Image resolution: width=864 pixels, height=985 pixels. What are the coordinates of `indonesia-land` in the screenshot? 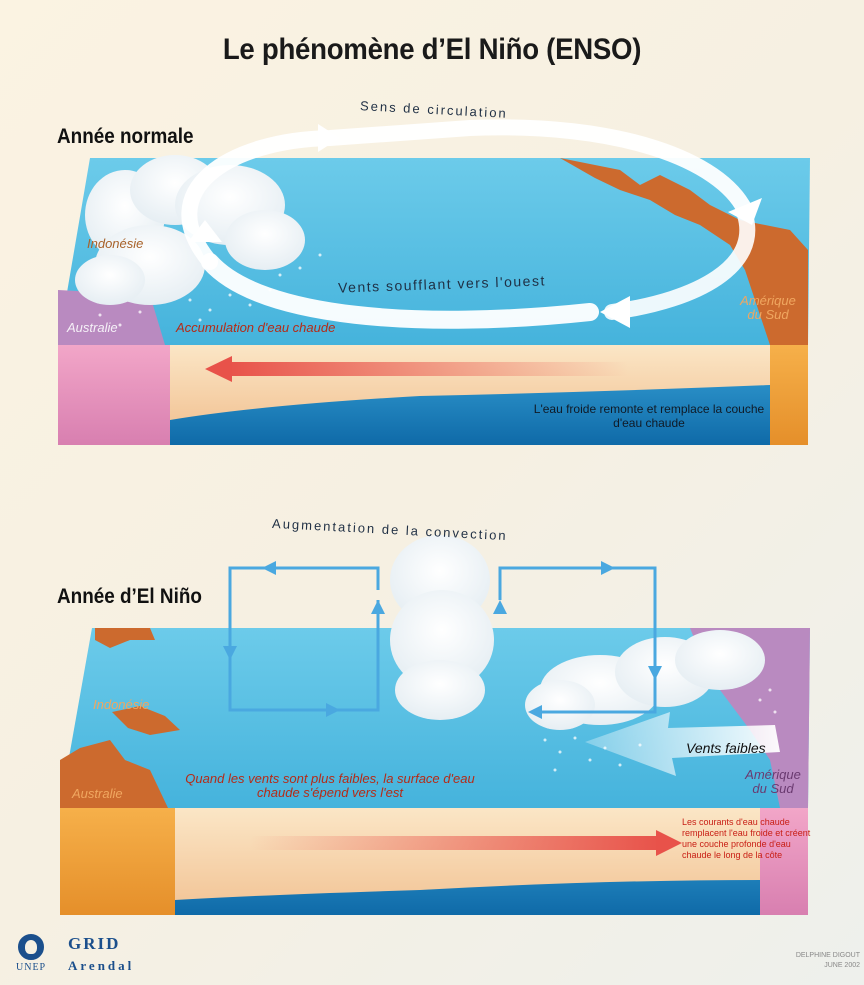 It's located at (125, 638).